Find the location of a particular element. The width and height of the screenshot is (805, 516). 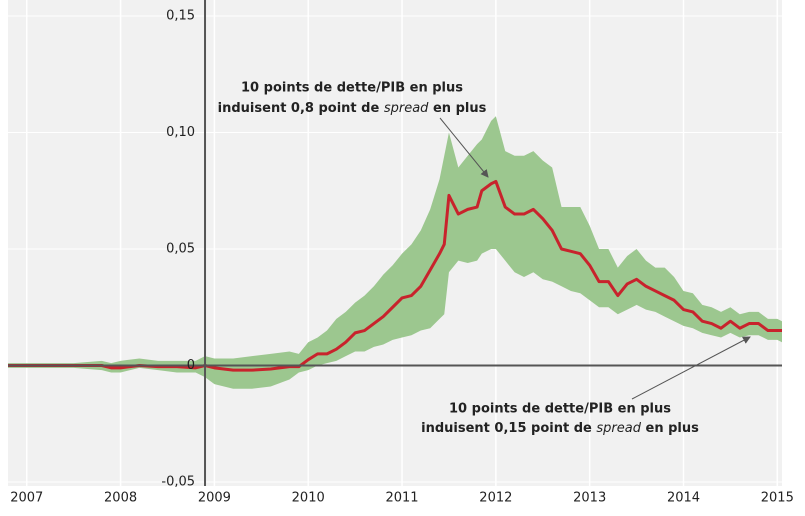

y-tick-label: -0,05 is located at coordinates (178, 482).